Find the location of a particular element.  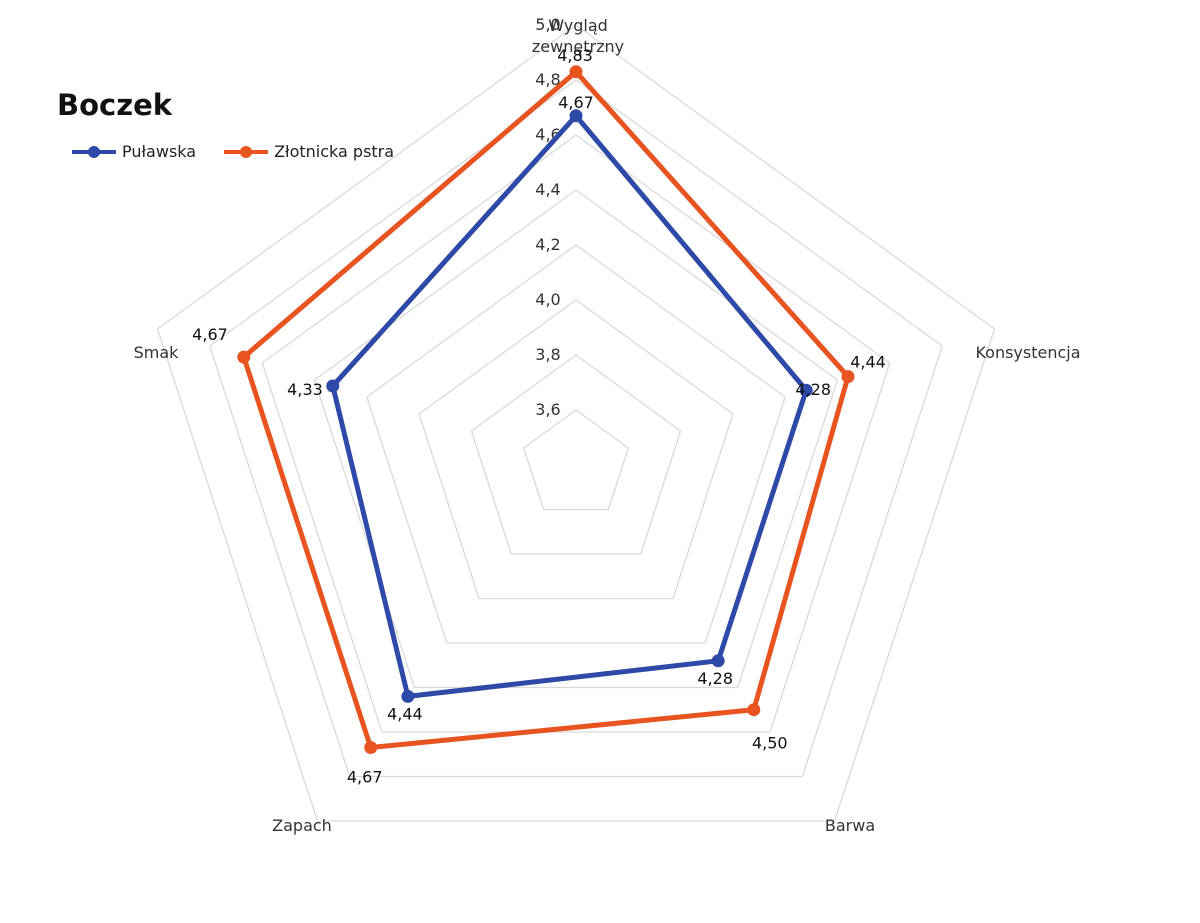

legend-label-zlotnicka: Złotnicka pstra is located at coordinates (334, 151).